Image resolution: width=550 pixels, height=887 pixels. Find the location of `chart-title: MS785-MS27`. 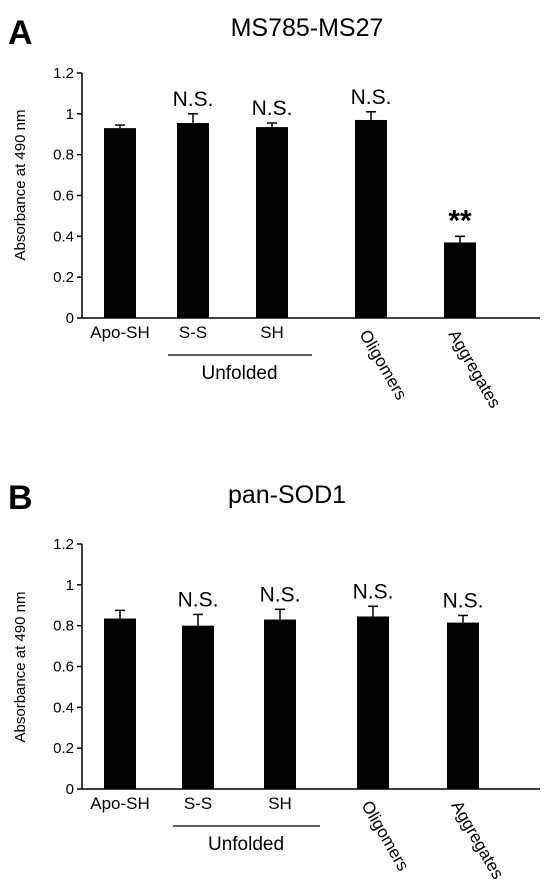

chart-title: MS785-MS27 is located at coordinates (307, 28).